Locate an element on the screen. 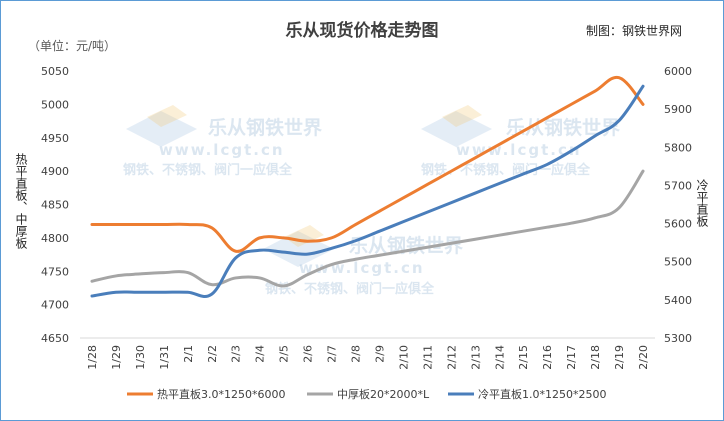  x-tick-label: 2/11 is located at coordinates (427, 357).